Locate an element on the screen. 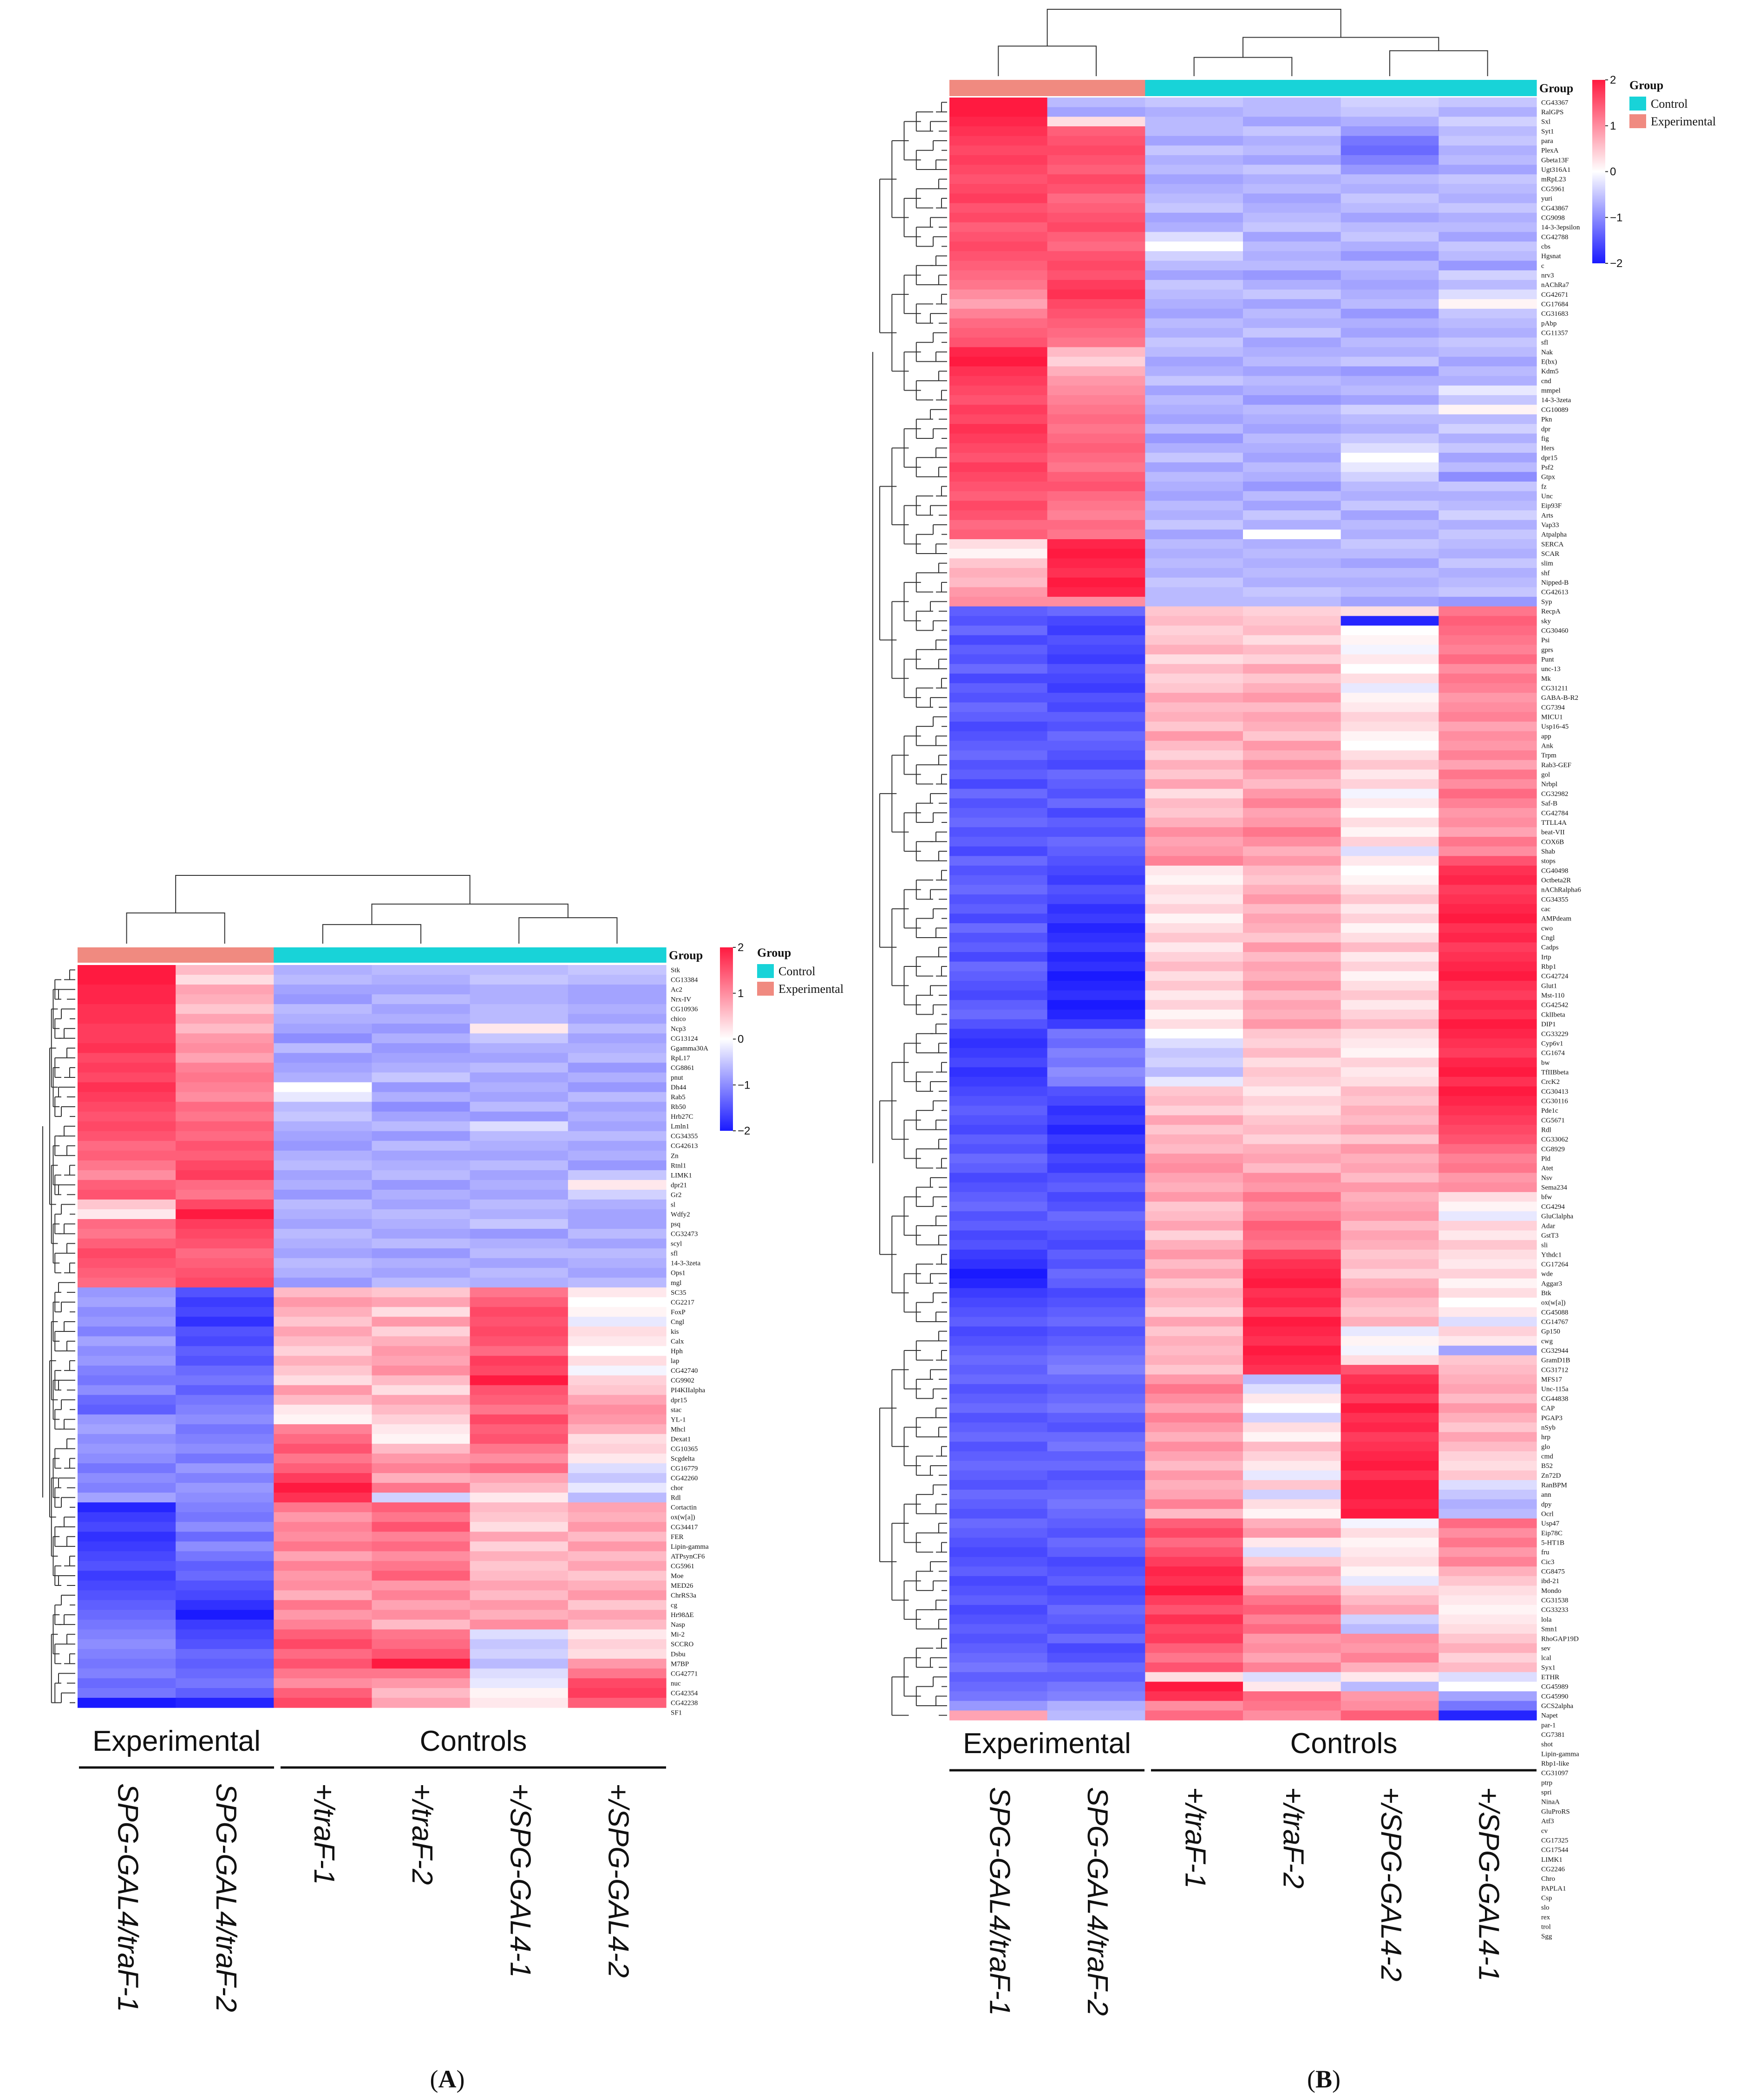 The image size is (1746, 2100). pb-row-label: Rbp1-like is located at coordinates (1555, 1763).